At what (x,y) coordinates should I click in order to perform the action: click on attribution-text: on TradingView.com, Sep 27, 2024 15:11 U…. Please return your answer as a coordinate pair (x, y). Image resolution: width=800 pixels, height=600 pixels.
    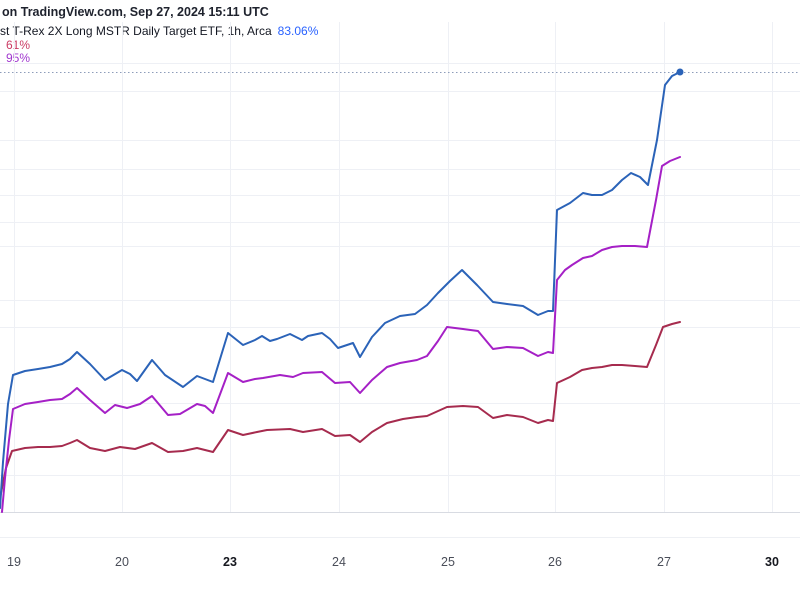
    Looking at the image, I should click on (135, 12).